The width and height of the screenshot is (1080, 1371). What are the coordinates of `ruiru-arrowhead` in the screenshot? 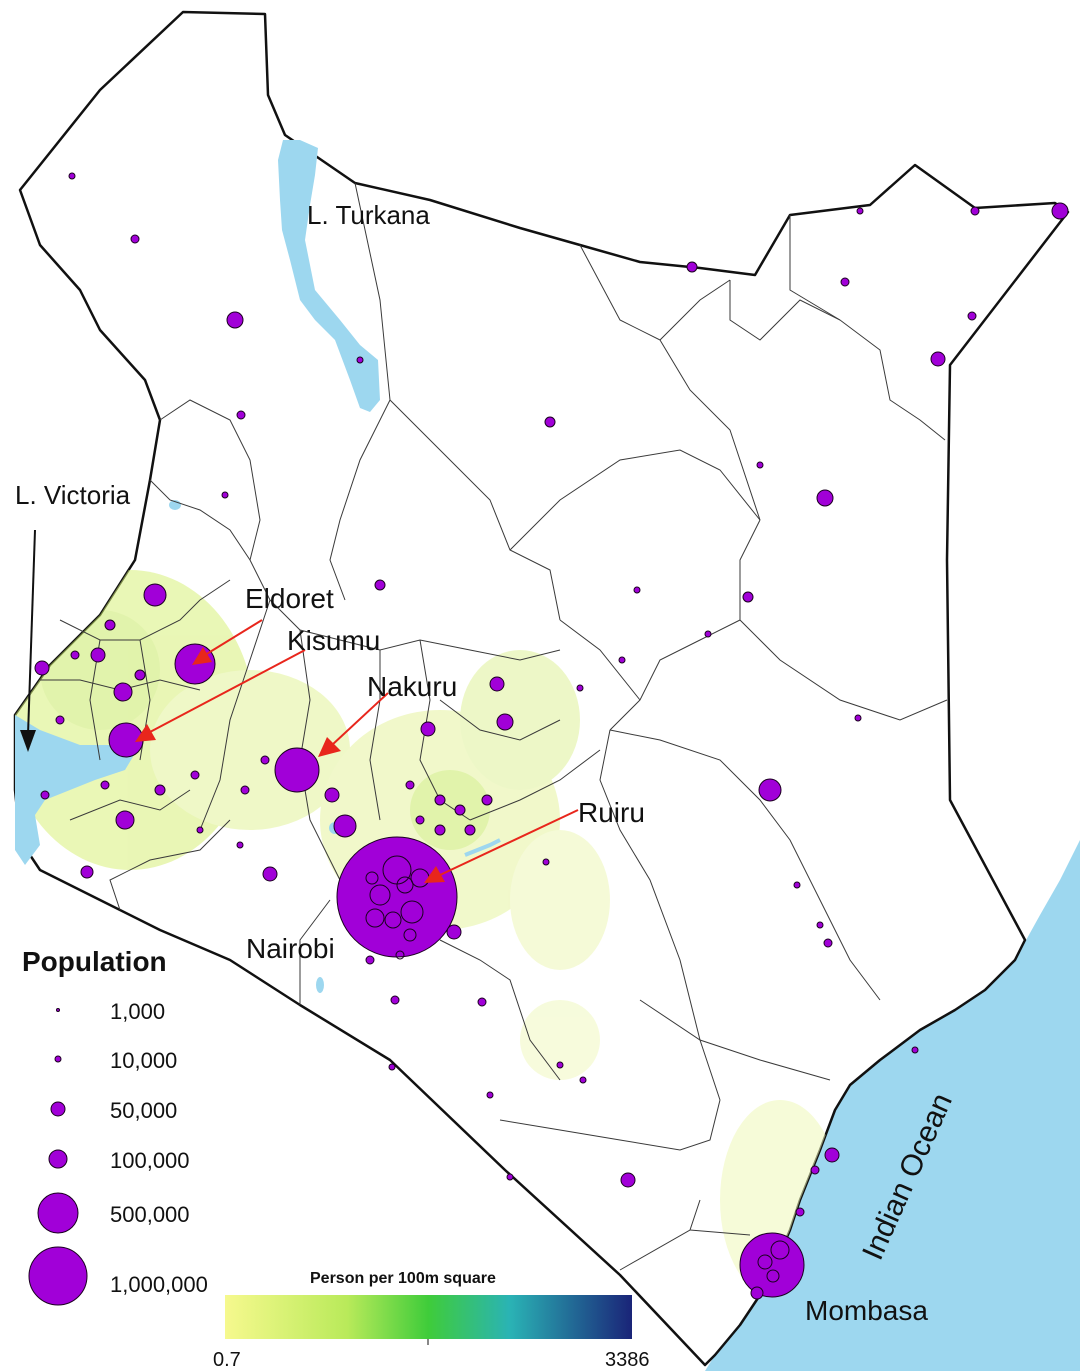 It's located at (434, 874).